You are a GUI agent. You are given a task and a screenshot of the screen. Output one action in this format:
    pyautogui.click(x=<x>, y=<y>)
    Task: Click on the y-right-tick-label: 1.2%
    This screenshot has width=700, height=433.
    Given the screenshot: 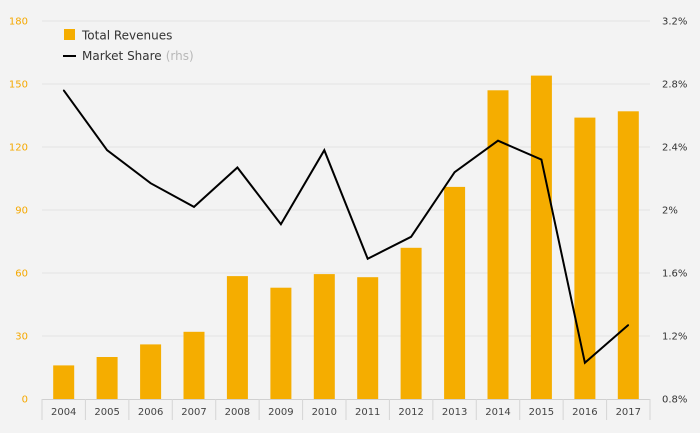 What is the action you would take?
    pyautogui.click(x=674, y=337)
    